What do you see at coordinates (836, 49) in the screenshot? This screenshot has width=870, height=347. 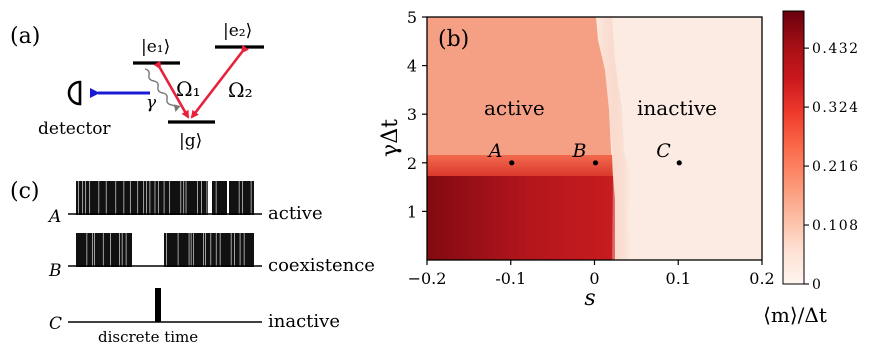 I see `colorbar-tick-label: 0.432` at bounding box center [836, 49].